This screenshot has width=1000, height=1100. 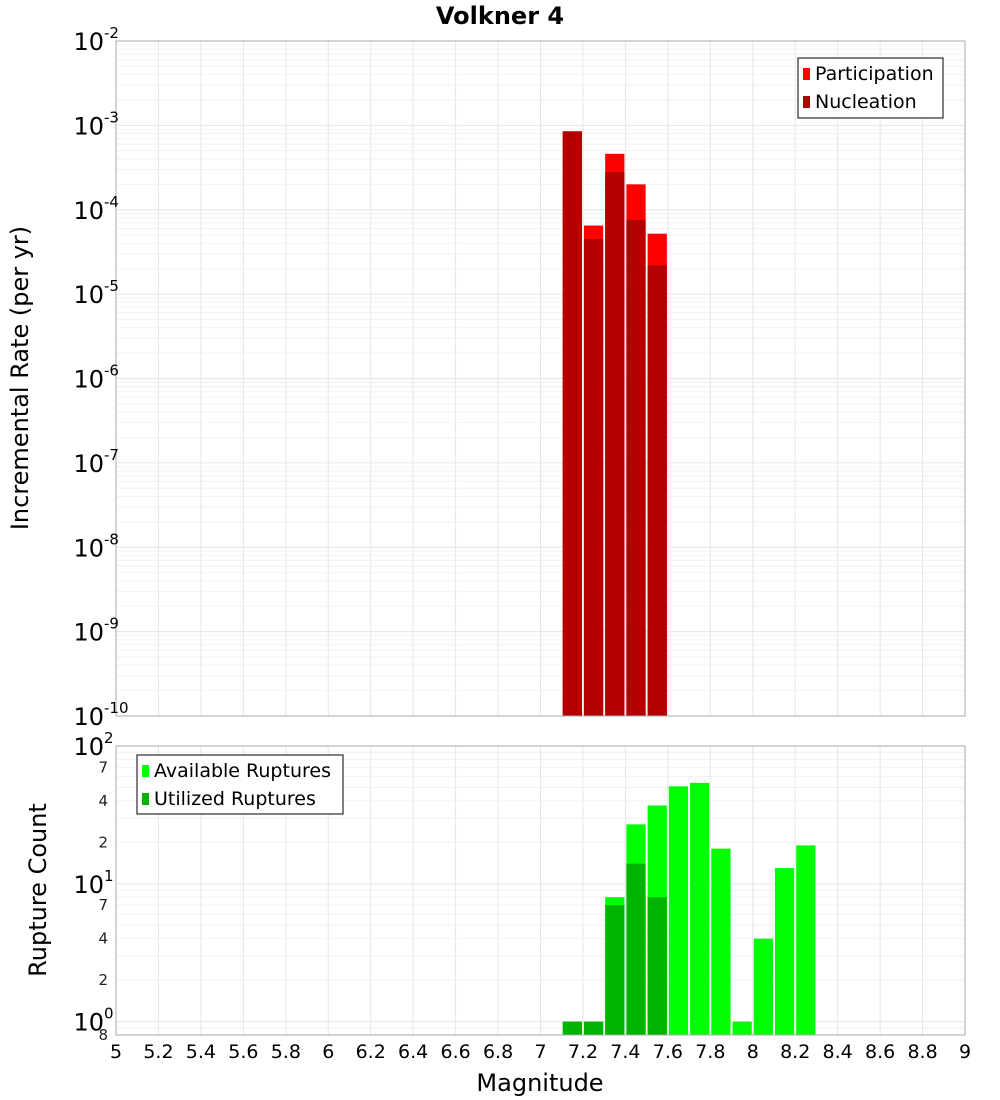 I want to click on magnitude-x-tick-label: 5.4, so click(x=201, y=1052).